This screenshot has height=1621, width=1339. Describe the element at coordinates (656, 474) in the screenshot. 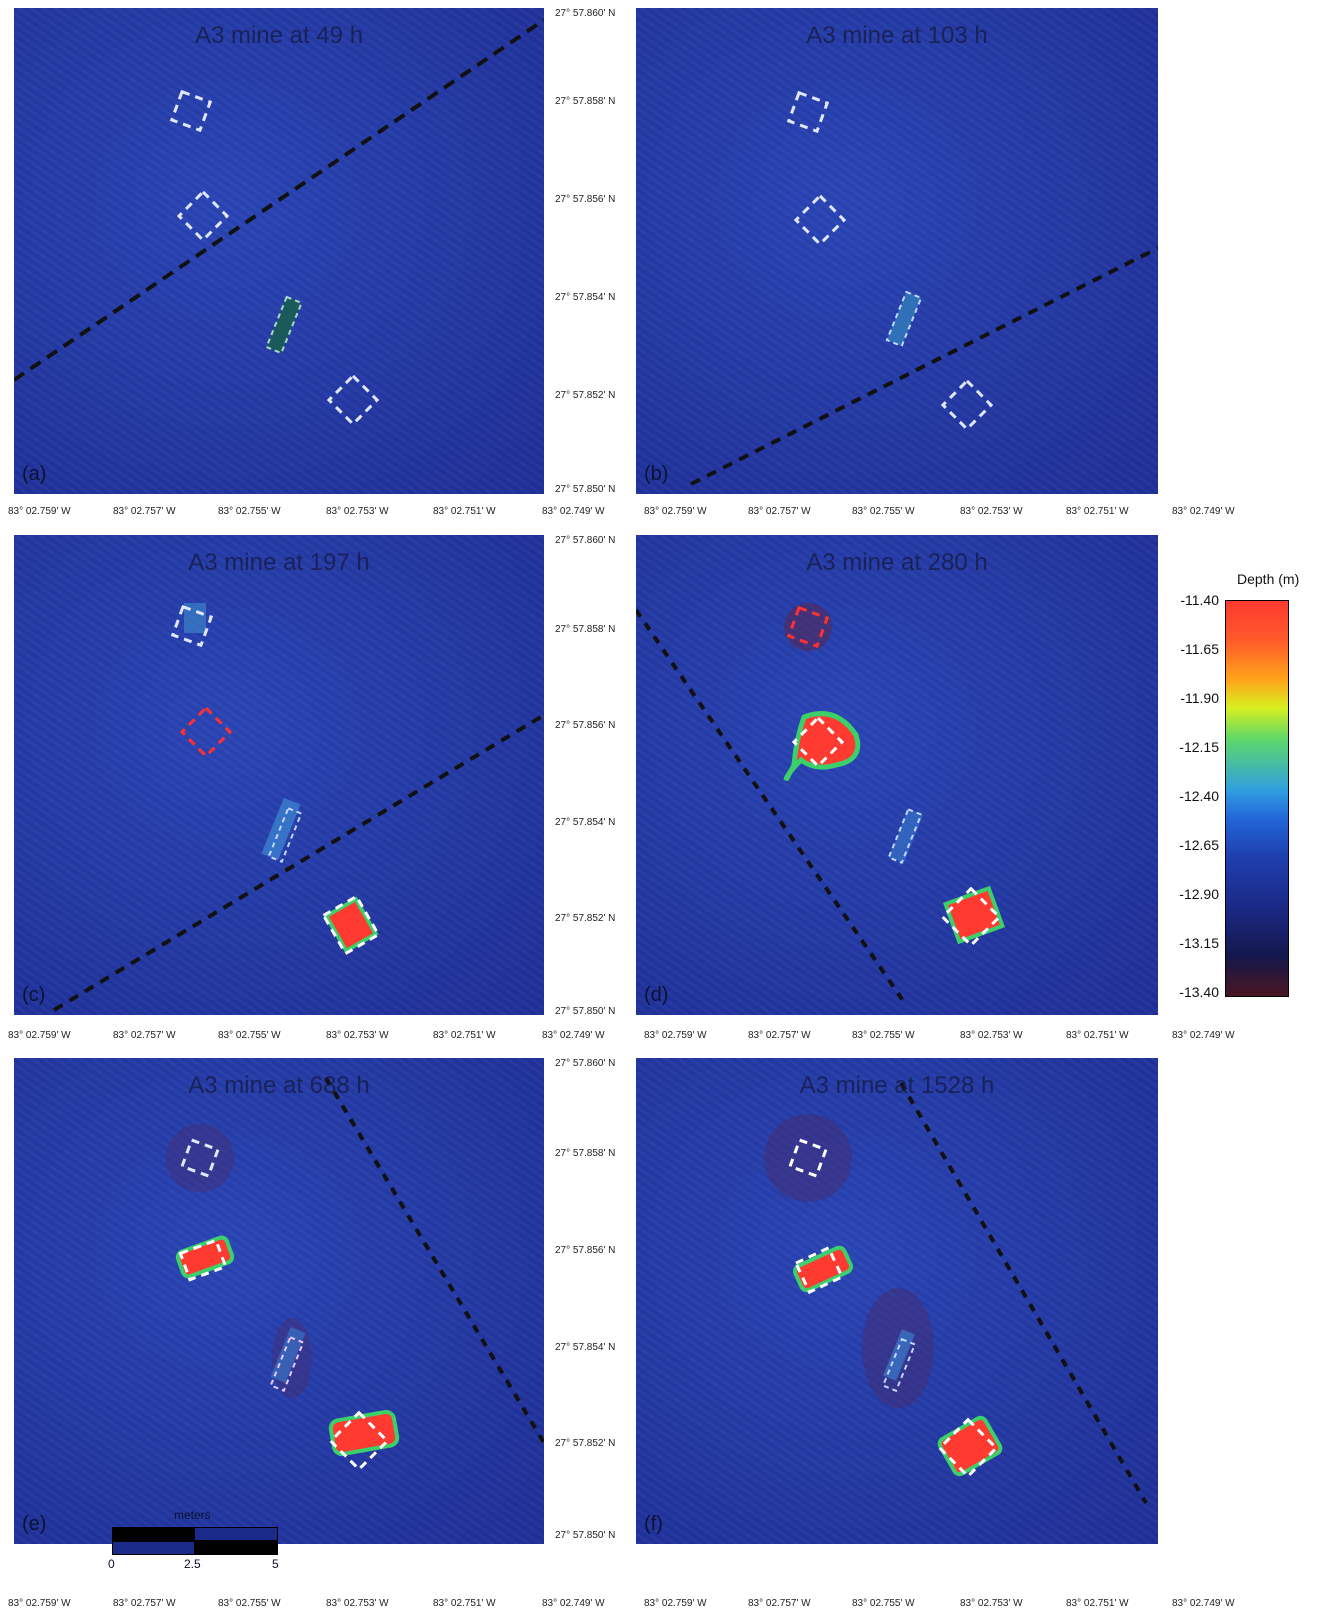

I see `panel-letter: (b)` at that location.